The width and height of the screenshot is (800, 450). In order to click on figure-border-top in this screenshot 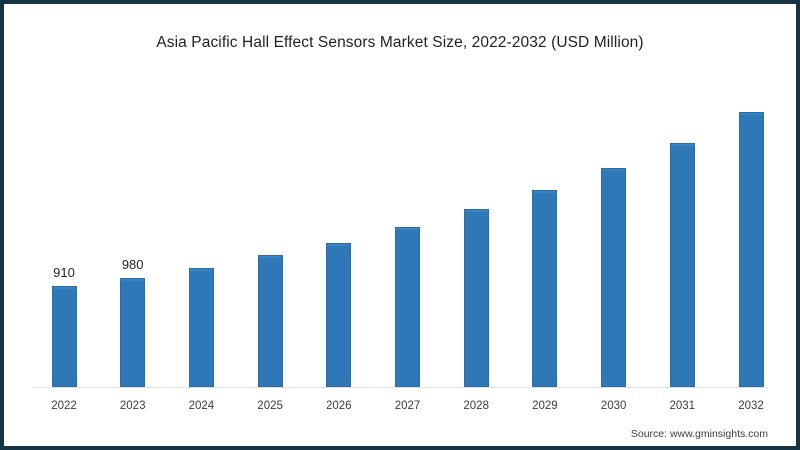, I will do `click(400, 2)`.